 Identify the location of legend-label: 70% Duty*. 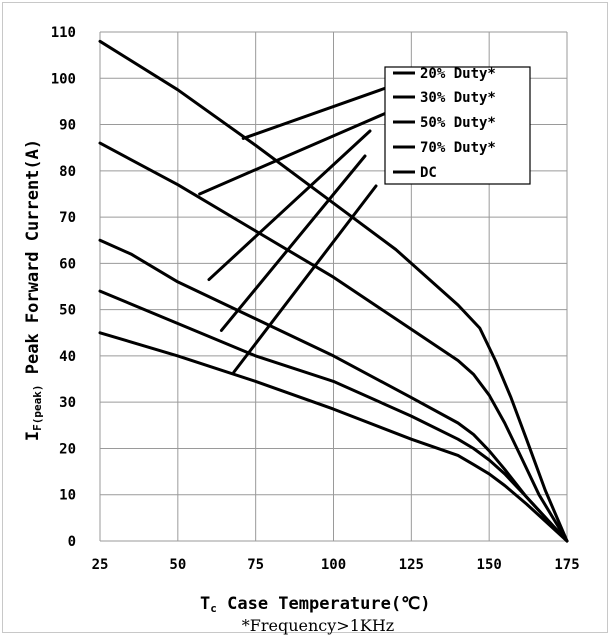
(458, 148).